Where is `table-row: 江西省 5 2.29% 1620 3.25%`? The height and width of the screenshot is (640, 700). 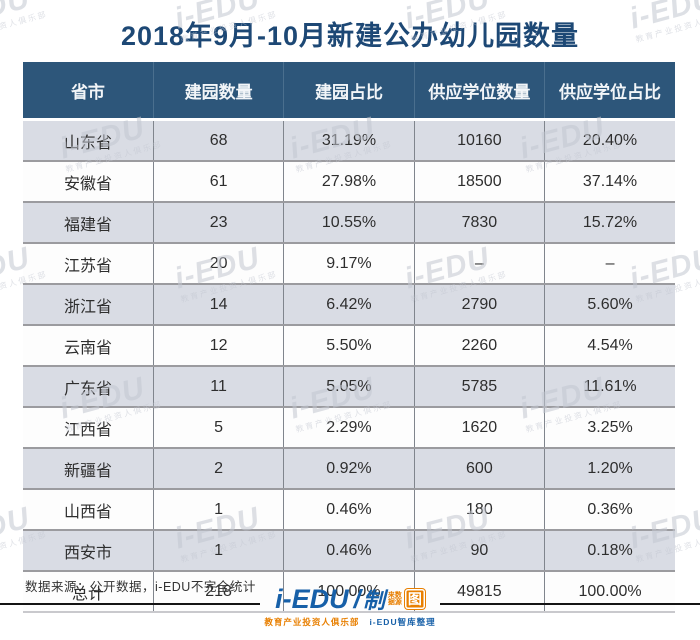 table-row: 江西省 5 2.29% 1620 3.25% is located at coordinates (349, 427).